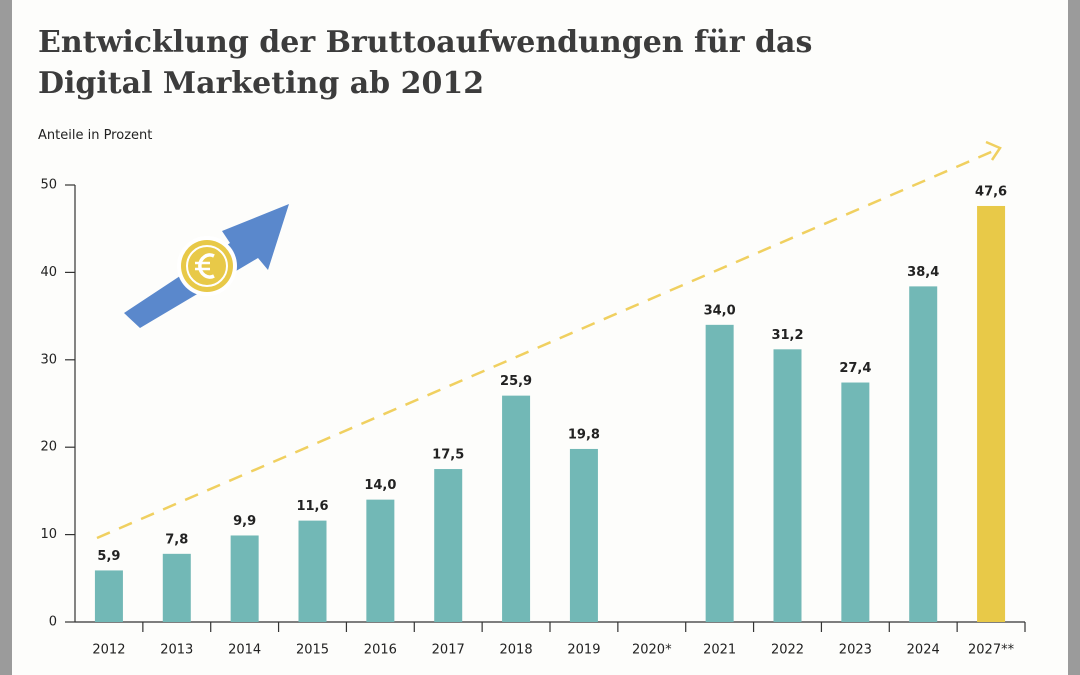  I want to click on value-label: 5,9, so click(108, 556).